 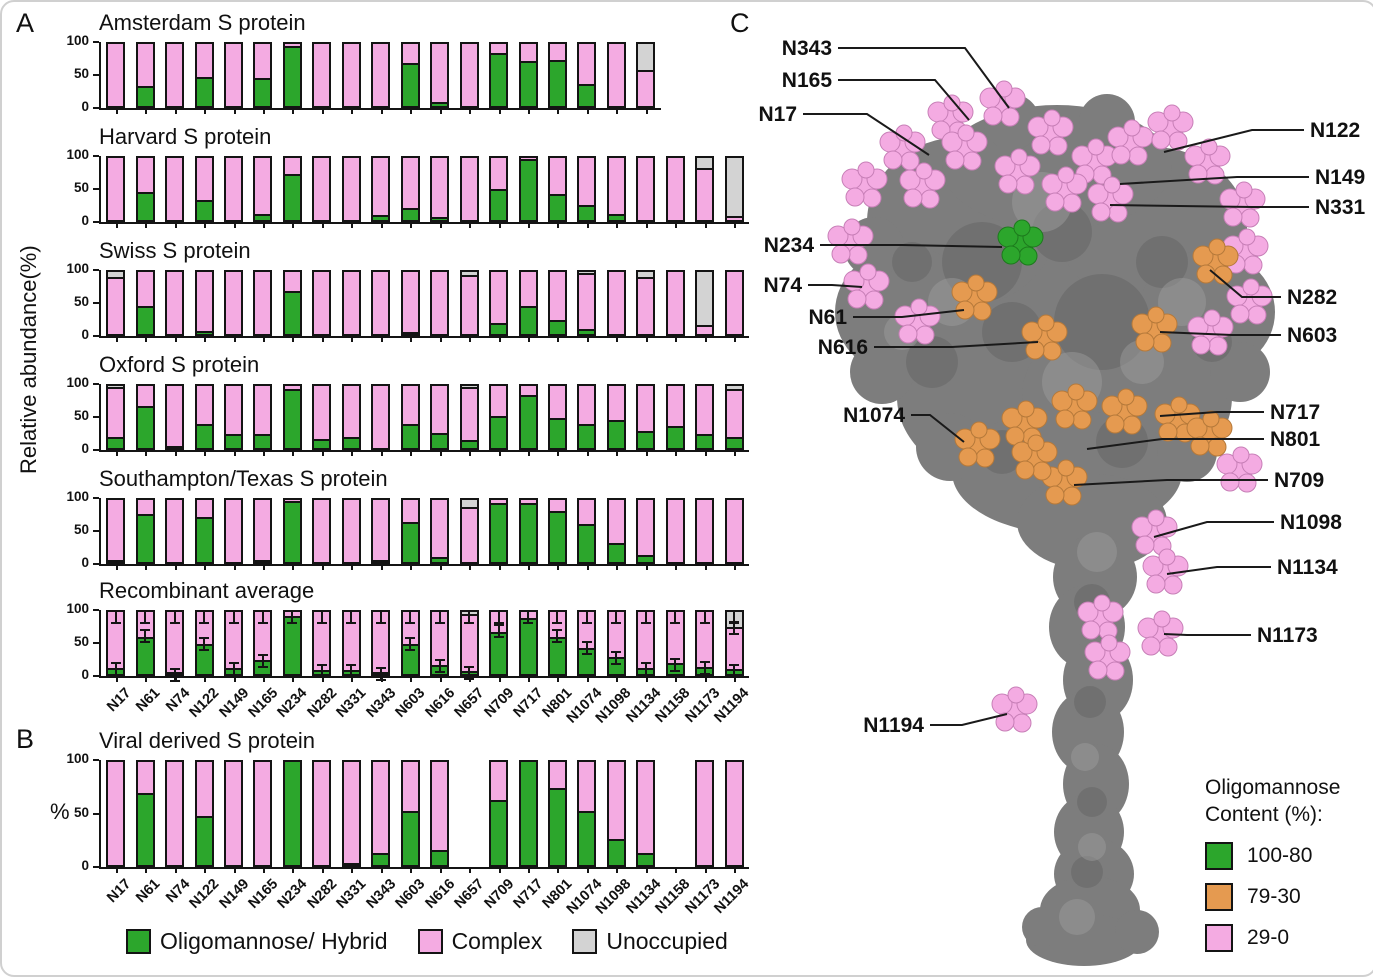 I want to click on legend-label: Oligomannose/ Hybrid, so click(x=274, y=941).